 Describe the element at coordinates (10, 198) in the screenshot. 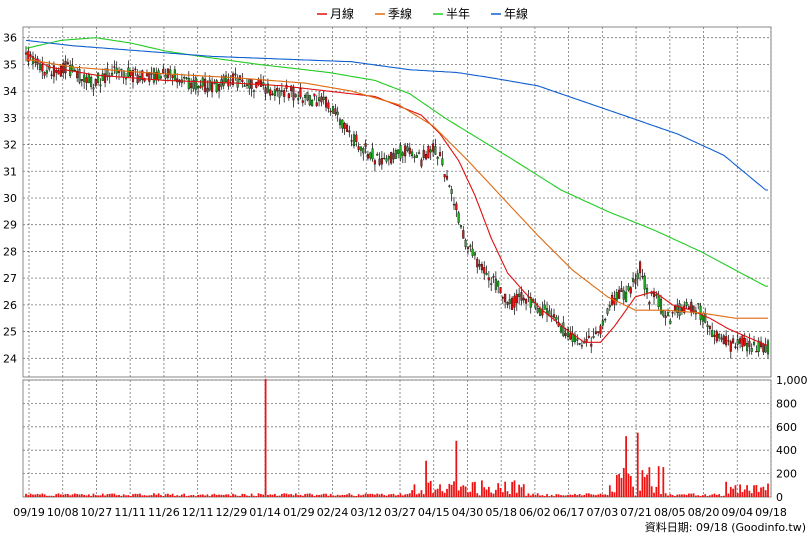

I see `price-tick-label: 30` at that location.